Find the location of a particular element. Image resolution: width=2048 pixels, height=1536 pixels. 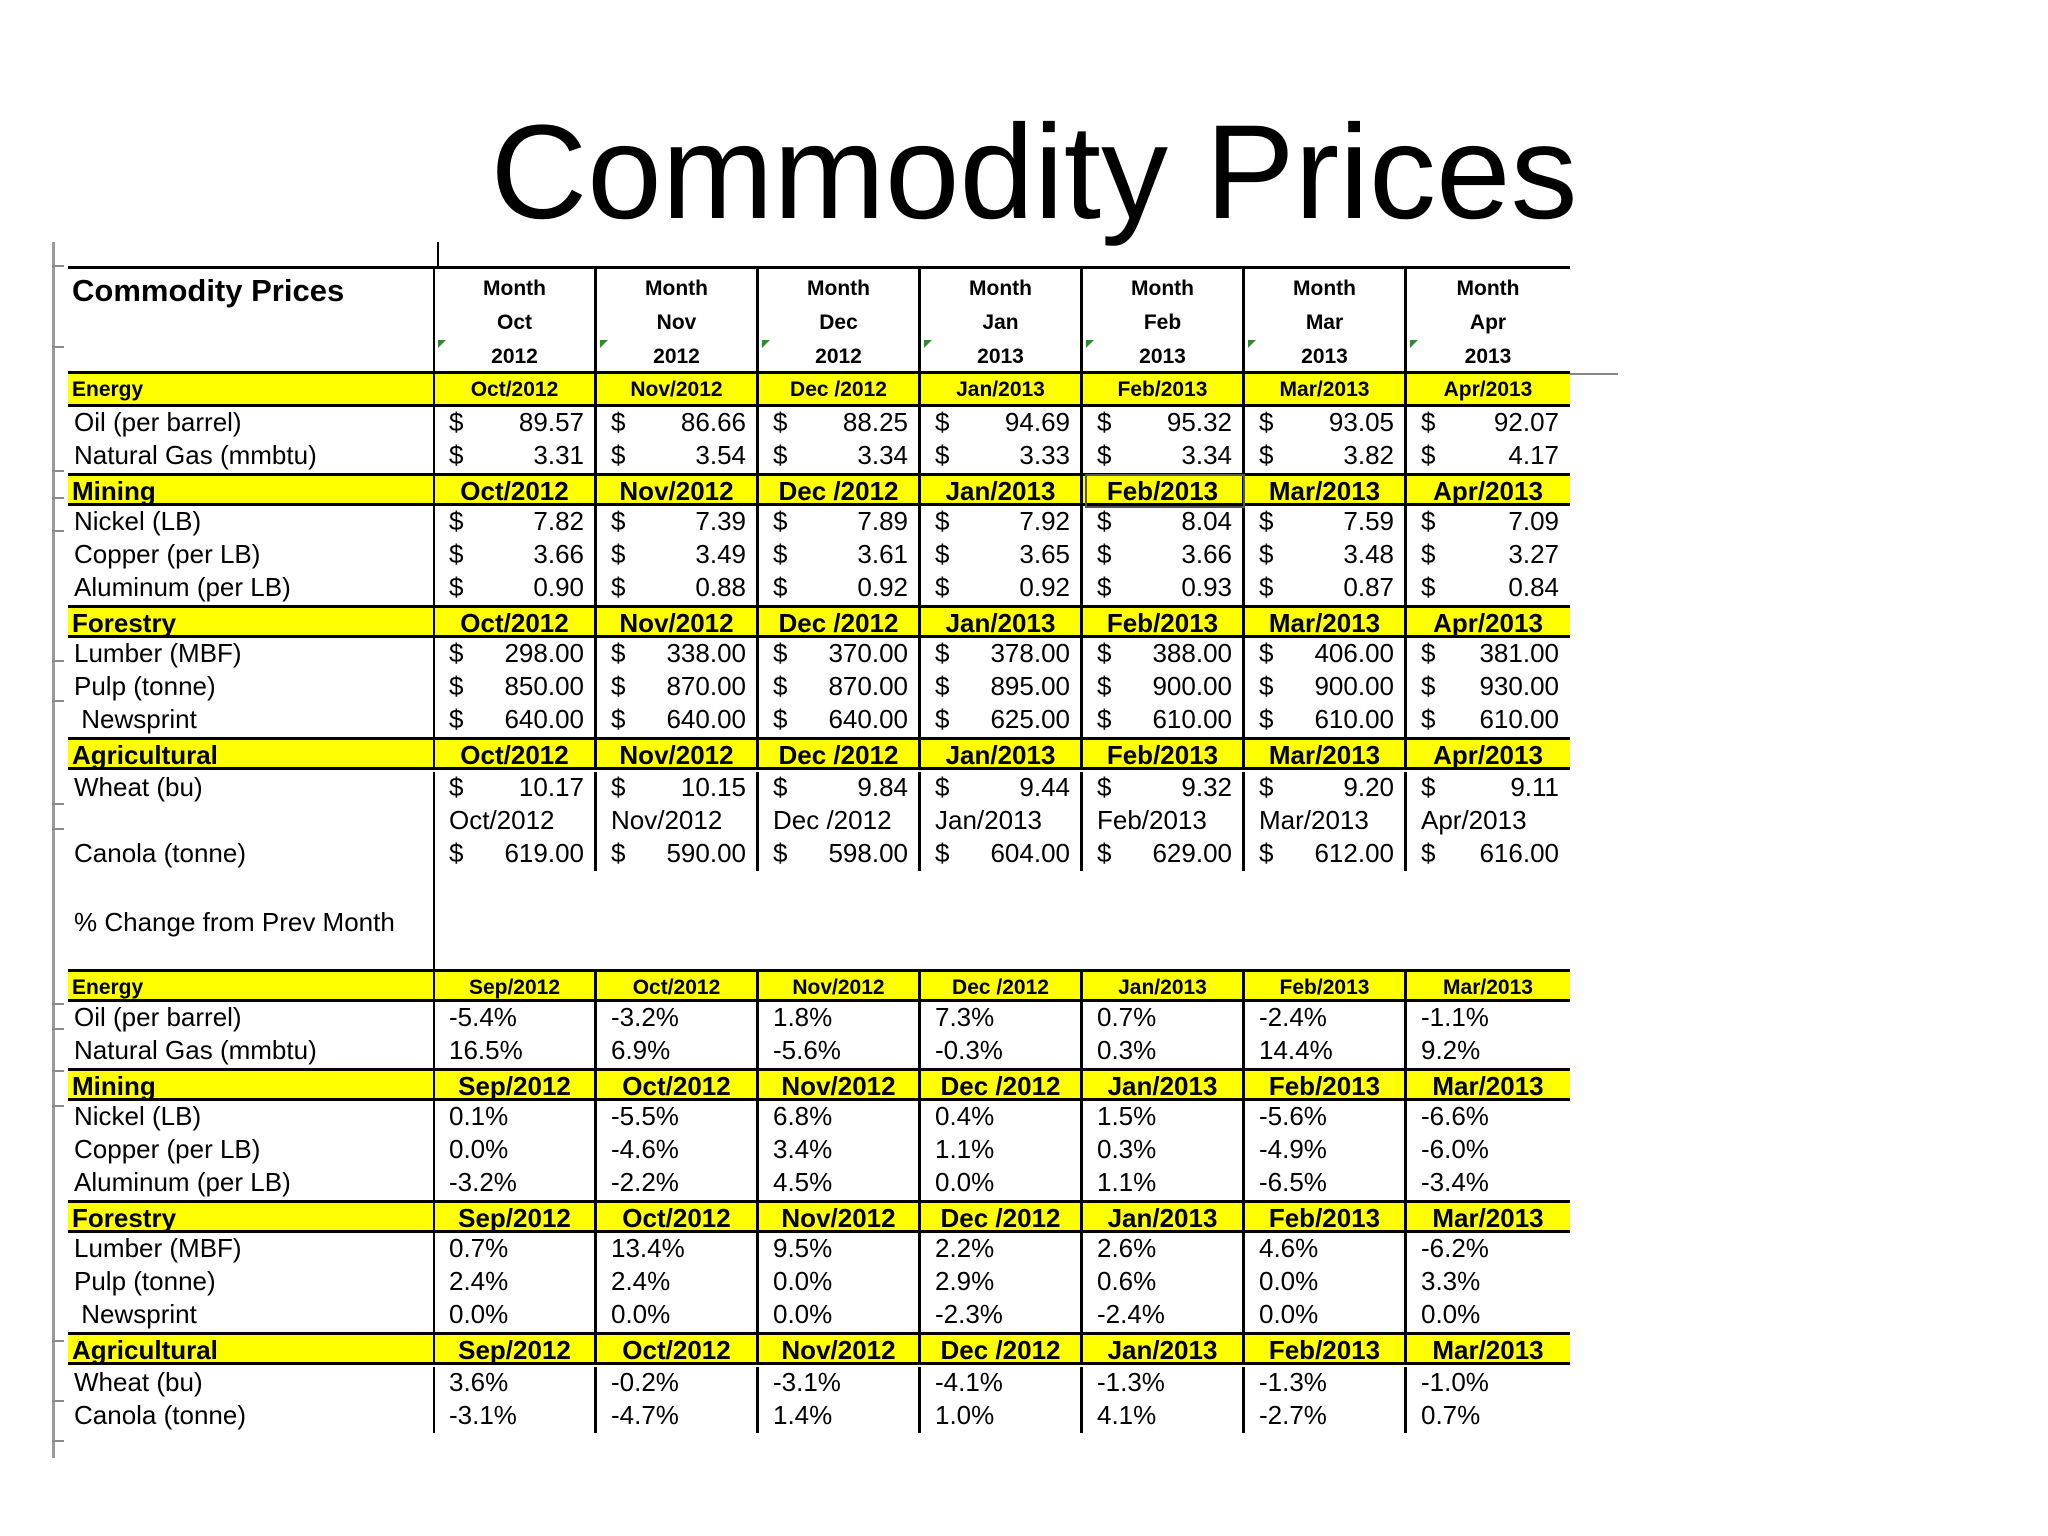

price-cell: $92.07 is located at coordinates (1488, 423).